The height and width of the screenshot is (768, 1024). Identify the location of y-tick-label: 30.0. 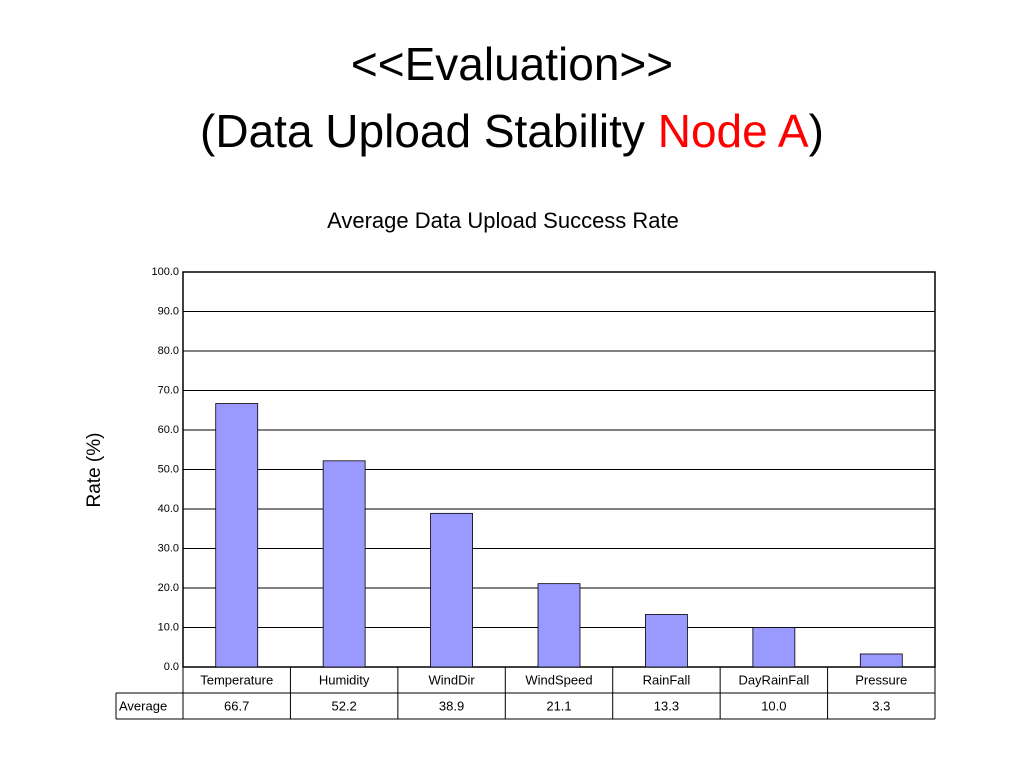
(168, 548).